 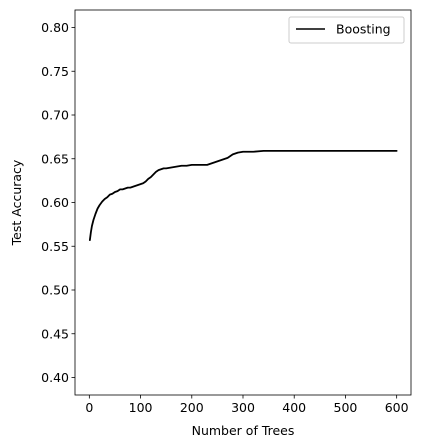 What do you see at coordinates (55, 71) in the screenshot?
I see `y-tick-label: 0.75` at bounding box center [55, 71].